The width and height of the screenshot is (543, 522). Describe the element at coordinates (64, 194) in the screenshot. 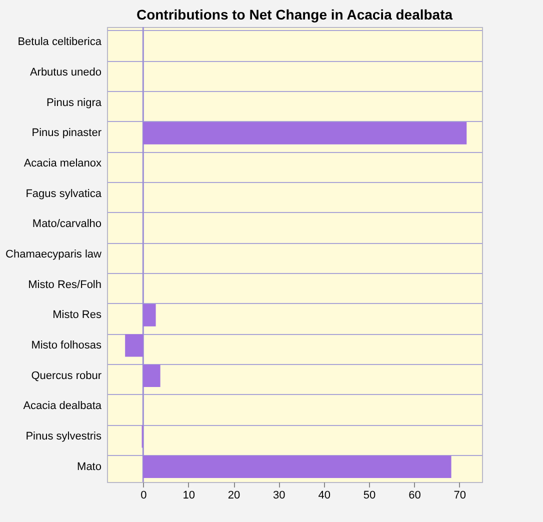

I see `y-tick-label: Fagus sylvatica` at that location.